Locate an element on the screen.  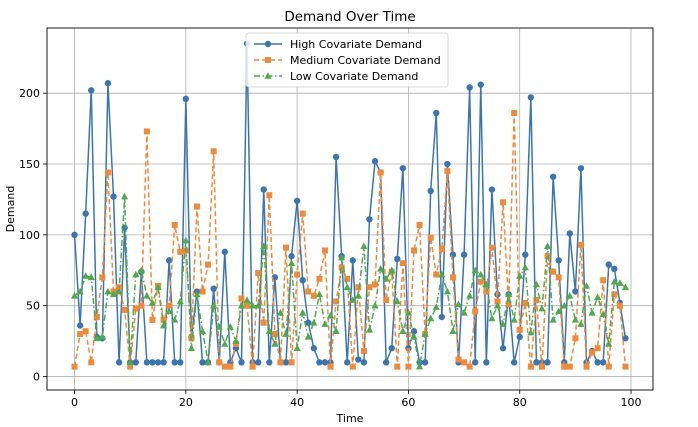
legend-swatch-marker is located at coordinates (268, 44).